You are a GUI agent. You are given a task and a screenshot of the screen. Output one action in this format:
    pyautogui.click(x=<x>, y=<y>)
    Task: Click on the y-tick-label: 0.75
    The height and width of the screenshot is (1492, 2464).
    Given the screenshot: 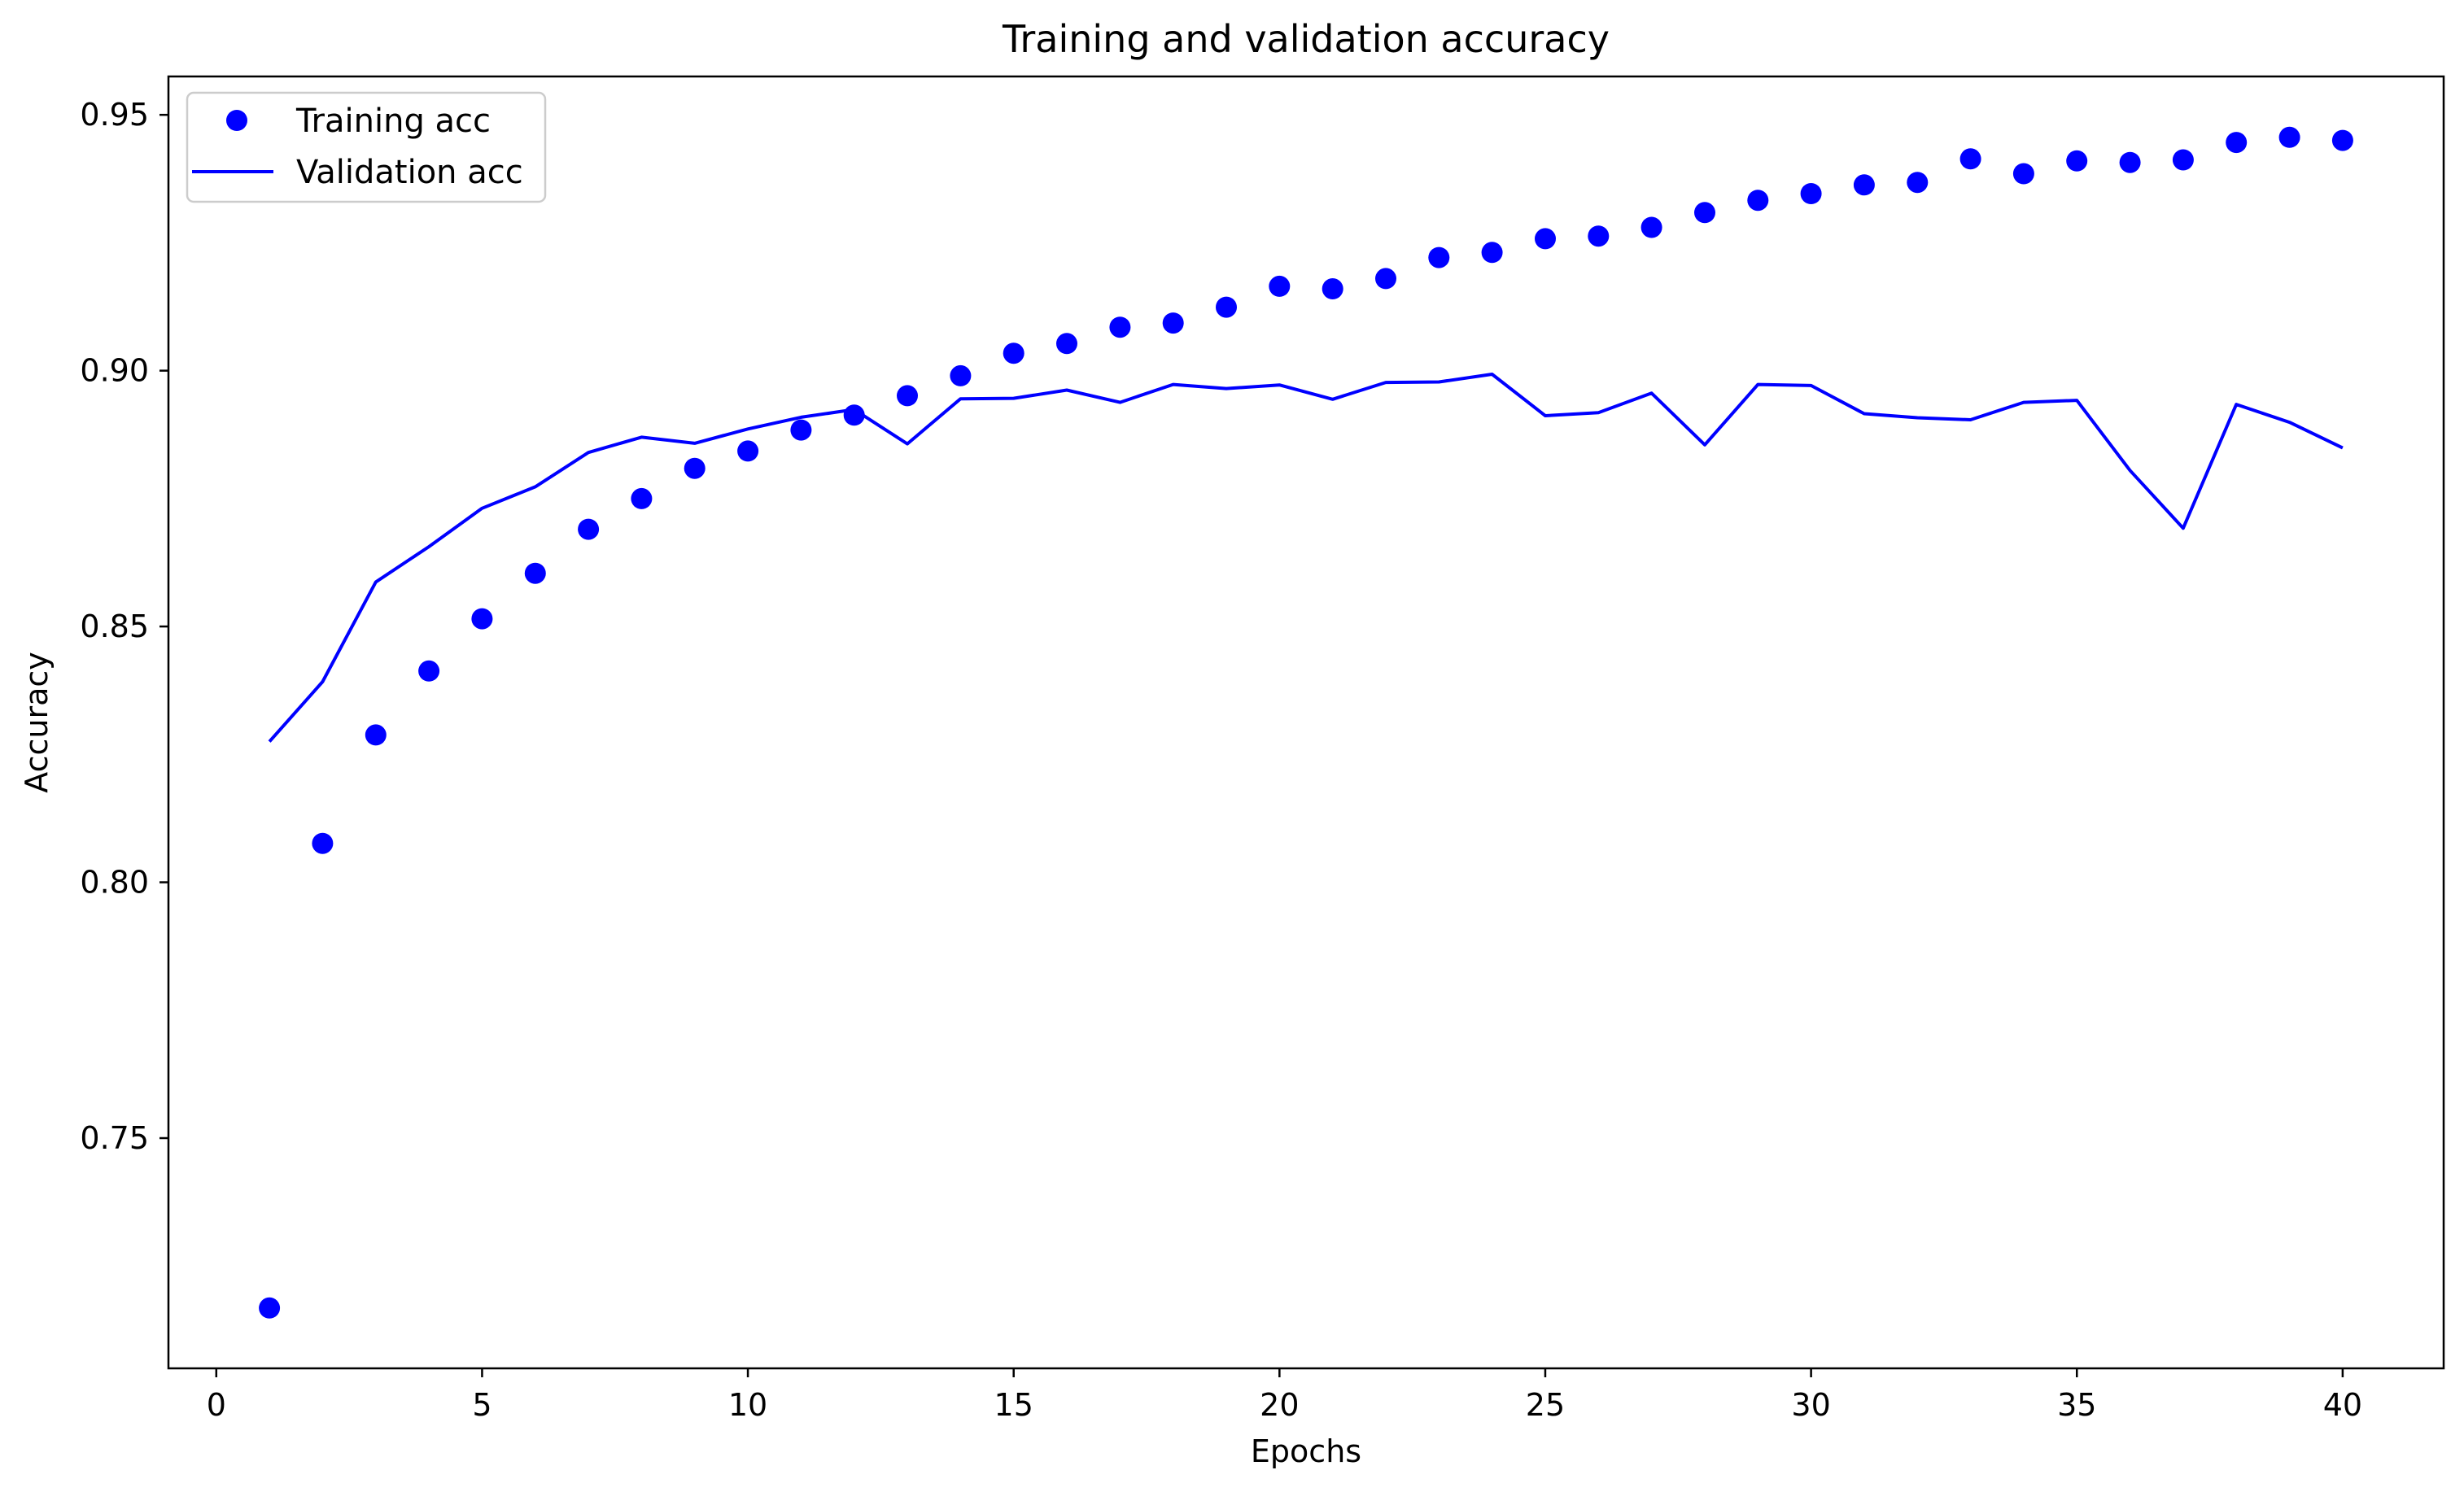 What is the action you would take?
    pyautogui.click(x=115, y=1138)
    